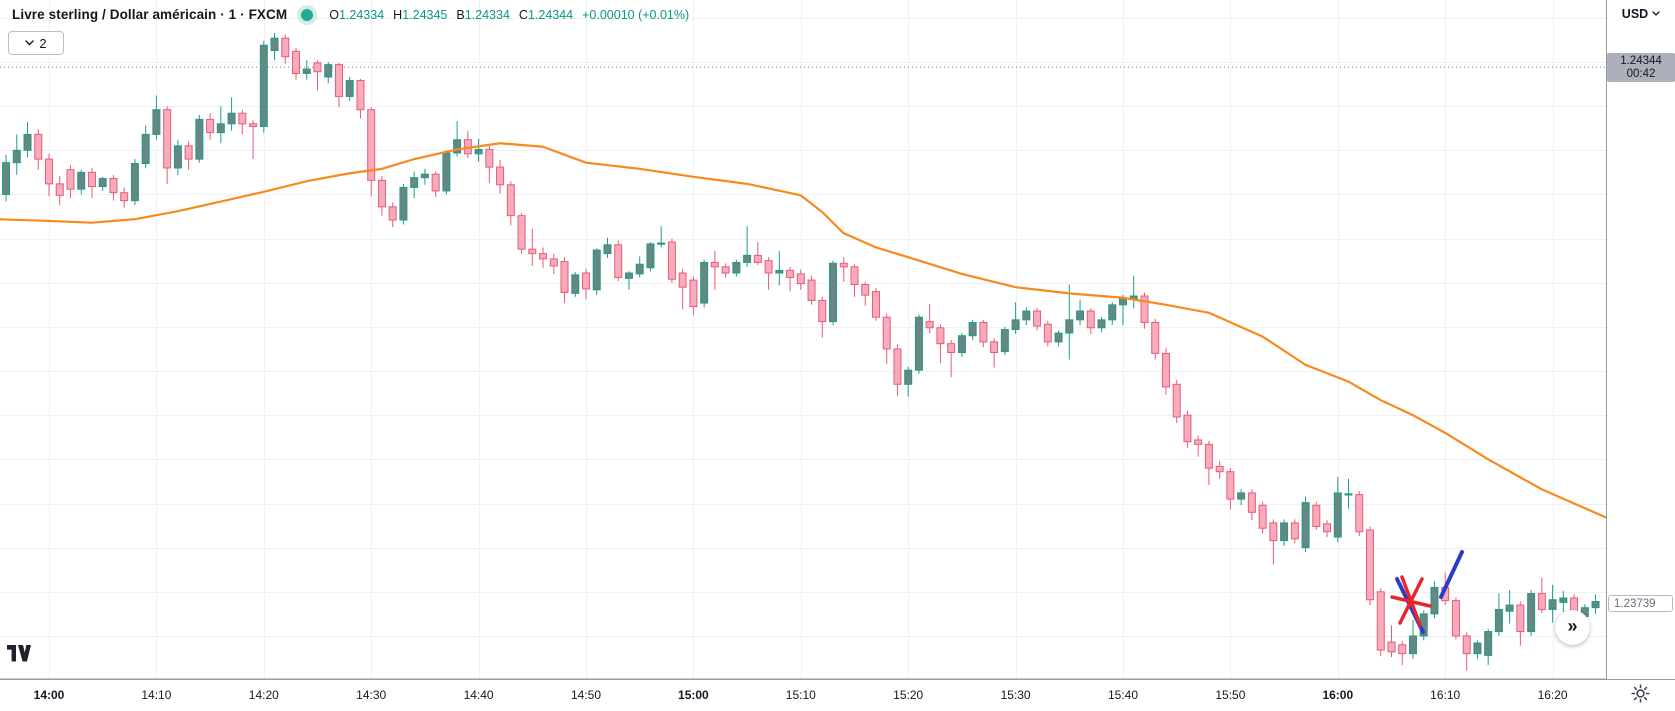  I want to click on market-open-dot-icon, so click(307, 14).